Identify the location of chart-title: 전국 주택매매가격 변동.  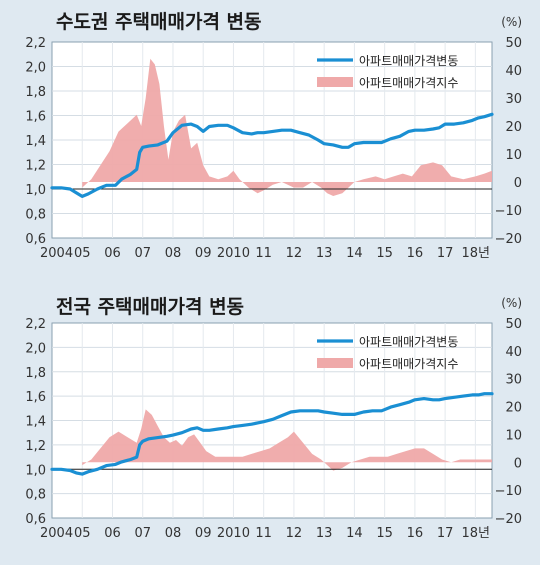
(150, 307).